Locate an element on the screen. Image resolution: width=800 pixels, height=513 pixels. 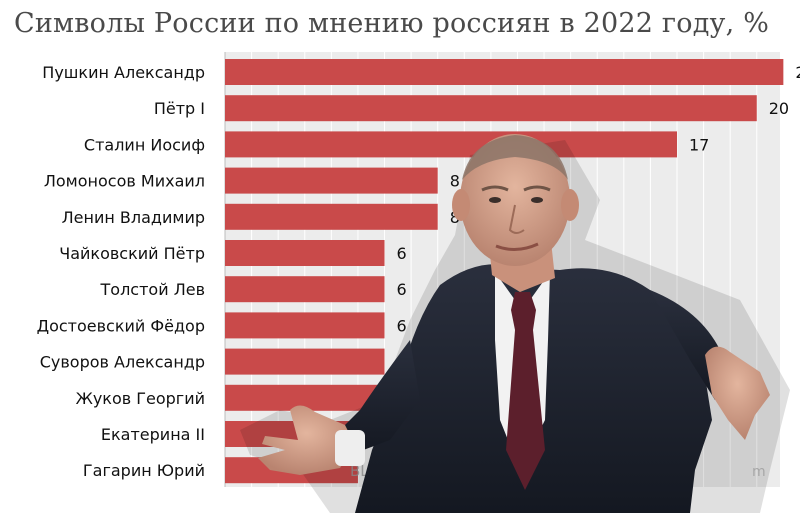
photo-watermark: m is located at coordinates (759, 472).